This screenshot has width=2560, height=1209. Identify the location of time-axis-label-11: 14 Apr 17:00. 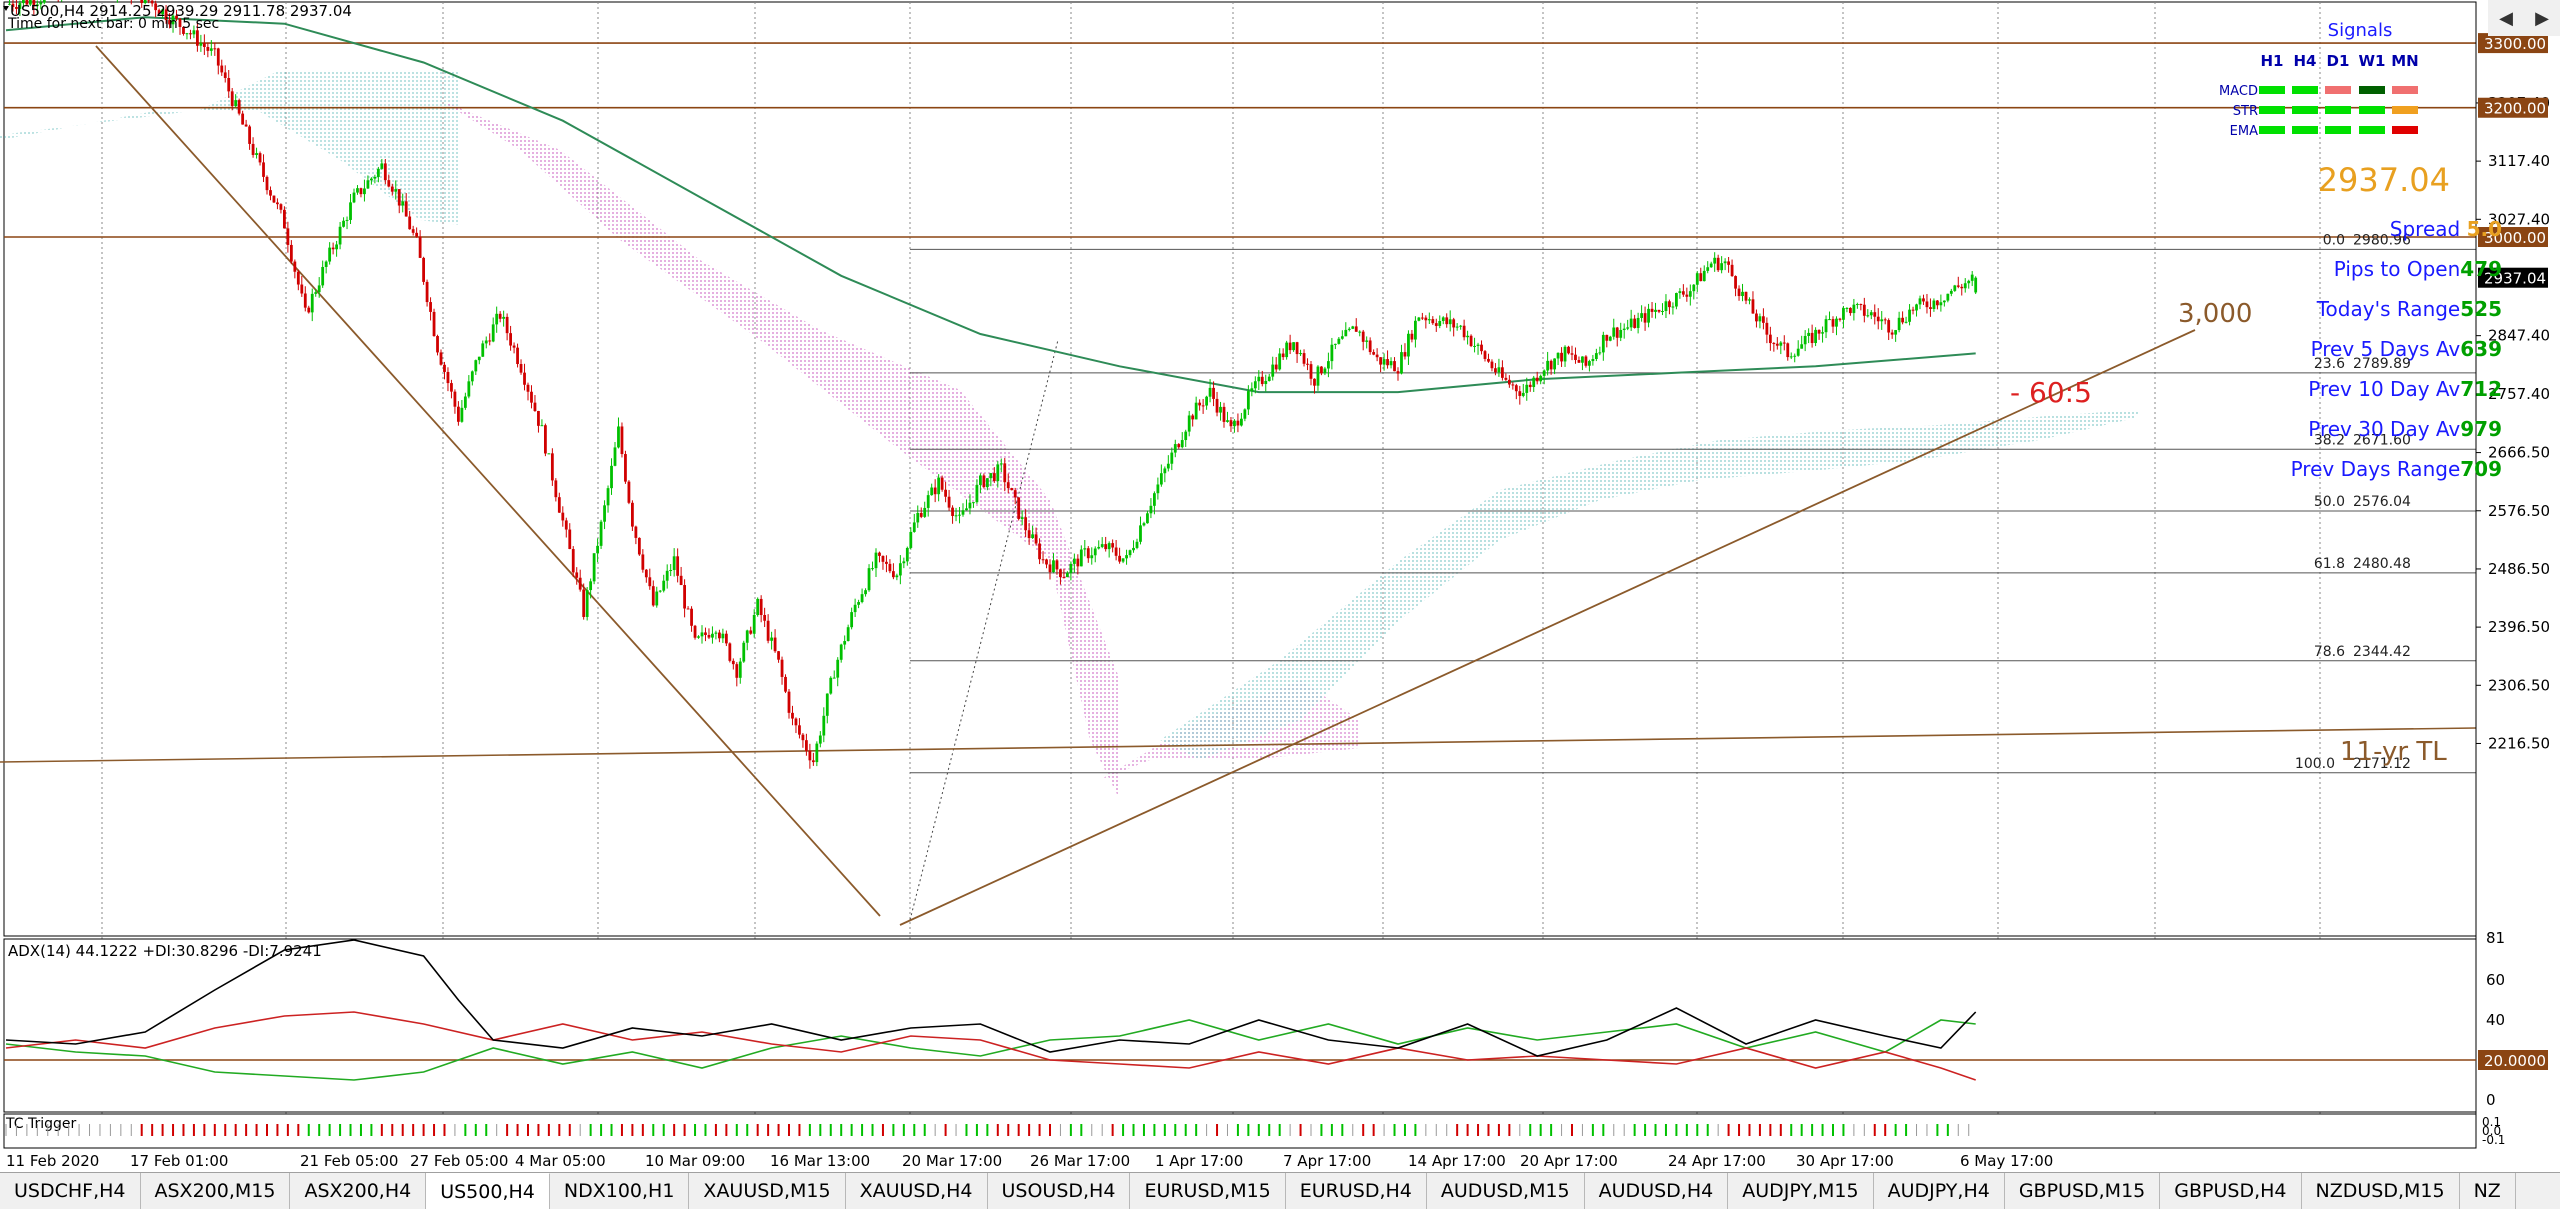
(1457, 1161).